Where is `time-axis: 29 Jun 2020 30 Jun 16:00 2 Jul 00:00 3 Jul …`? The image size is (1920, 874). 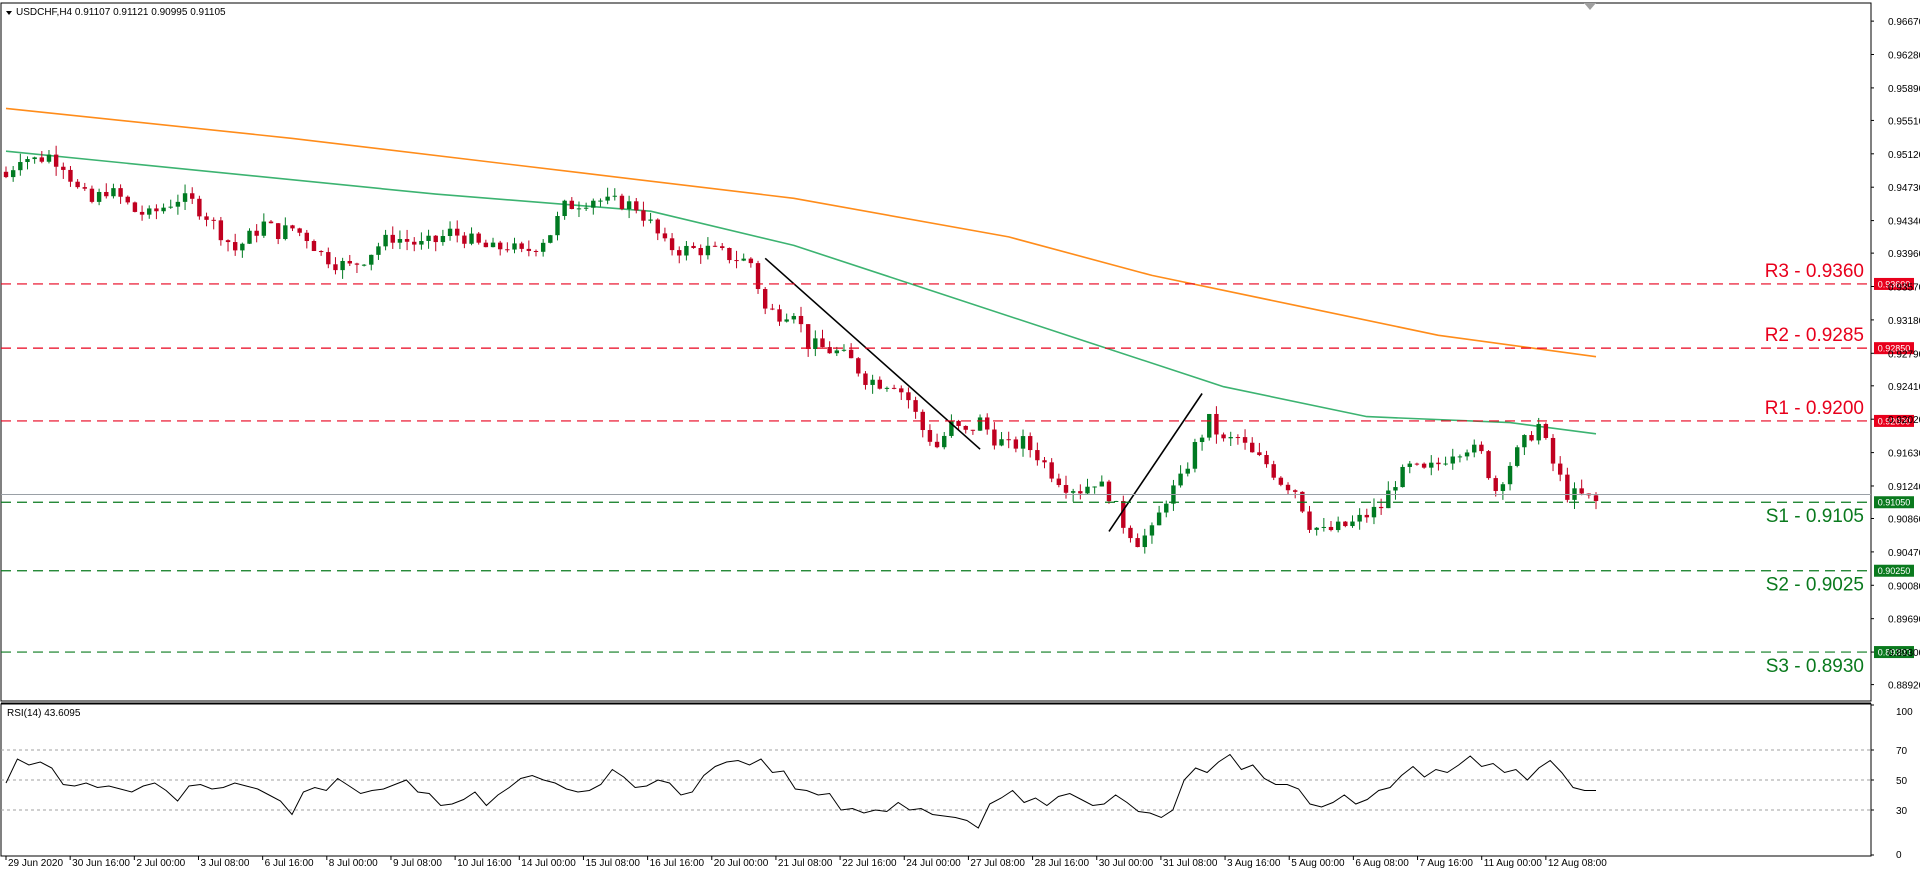
time-axis: 29 Jun 2020 30 Jun 16:00 2 Jul 00:00 3 Jul … is located at coordinates (806, 862).